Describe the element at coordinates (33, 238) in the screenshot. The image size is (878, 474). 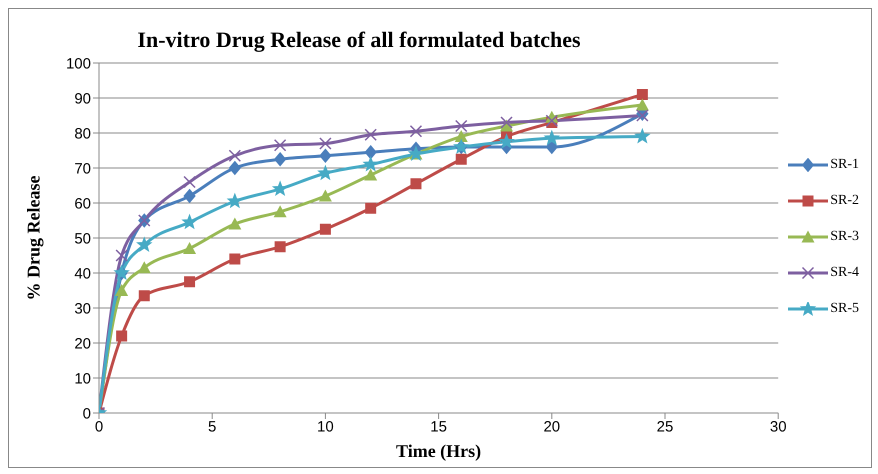
I see `y-axis-title: % Drug Release` at that location.